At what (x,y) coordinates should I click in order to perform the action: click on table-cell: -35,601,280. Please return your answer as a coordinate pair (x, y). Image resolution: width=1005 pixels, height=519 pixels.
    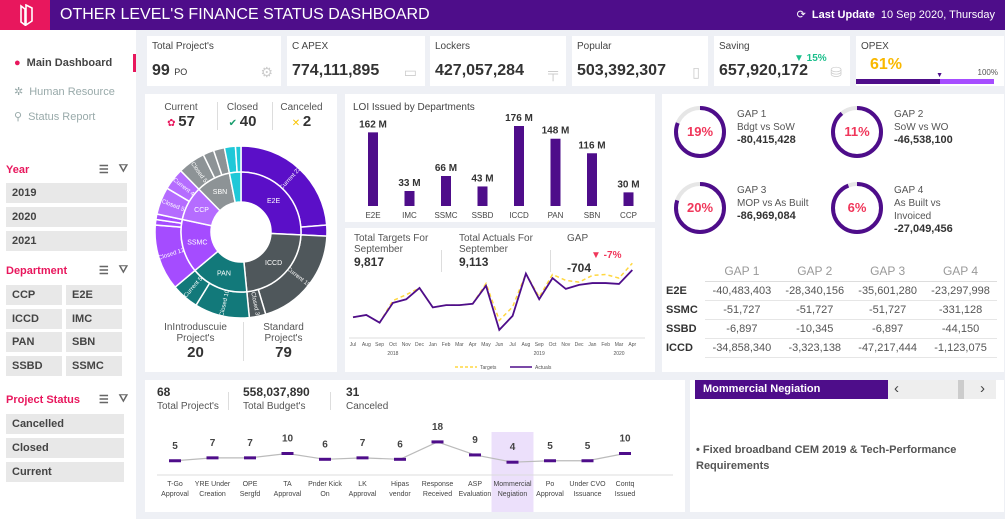
    Looking at the image, I should click on (888, 291).